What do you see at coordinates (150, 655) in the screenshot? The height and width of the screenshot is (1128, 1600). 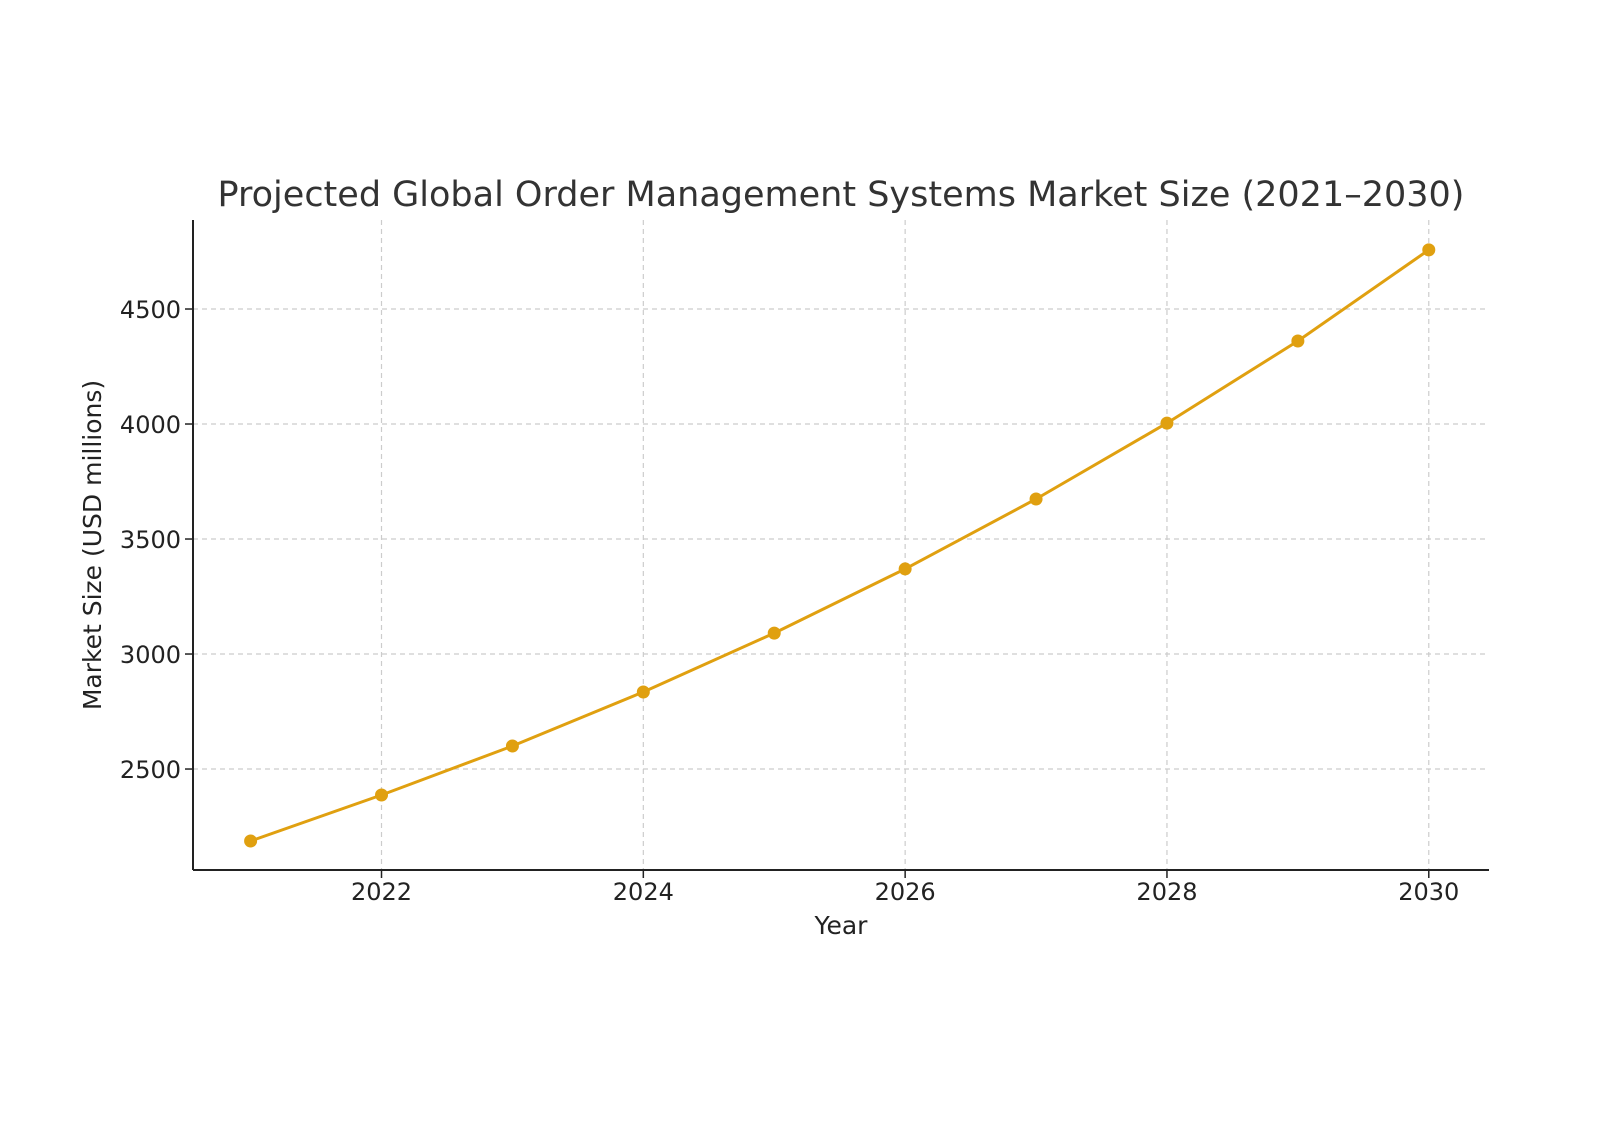 I see `y-tick-label: 3000` at bounding box center [150, 655].